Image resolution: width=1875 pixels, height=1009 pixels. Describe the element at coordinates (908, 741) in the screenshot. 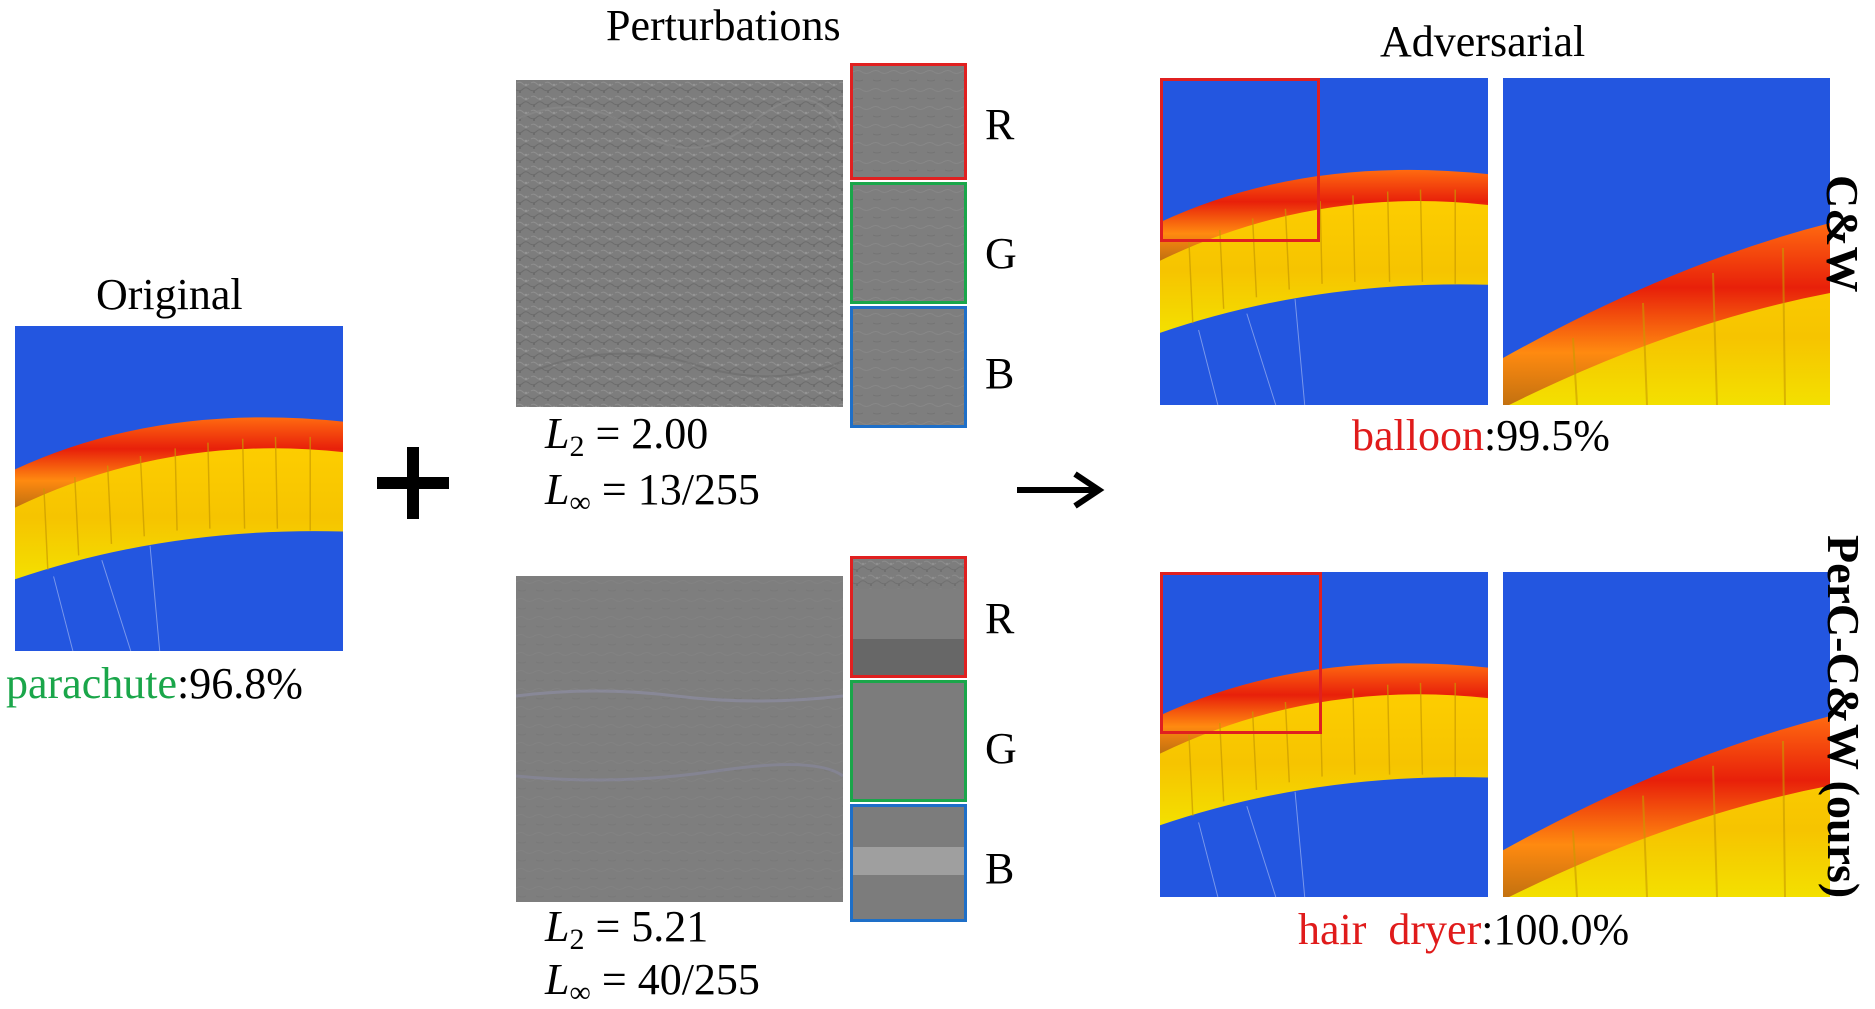

I see `perturbation-bottom-g` at that location.